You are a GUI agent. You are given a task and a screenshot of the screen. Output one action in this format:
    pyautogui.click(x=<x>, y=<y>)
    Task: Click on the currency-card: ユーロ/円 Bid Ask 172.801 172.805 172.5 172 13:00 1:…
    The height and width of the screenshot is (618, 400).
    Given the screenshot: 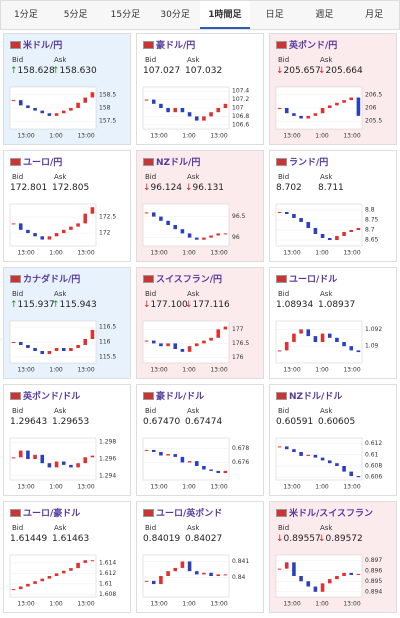 What is the action you would take?
    pyautogui.click(x=67, y=206)
    